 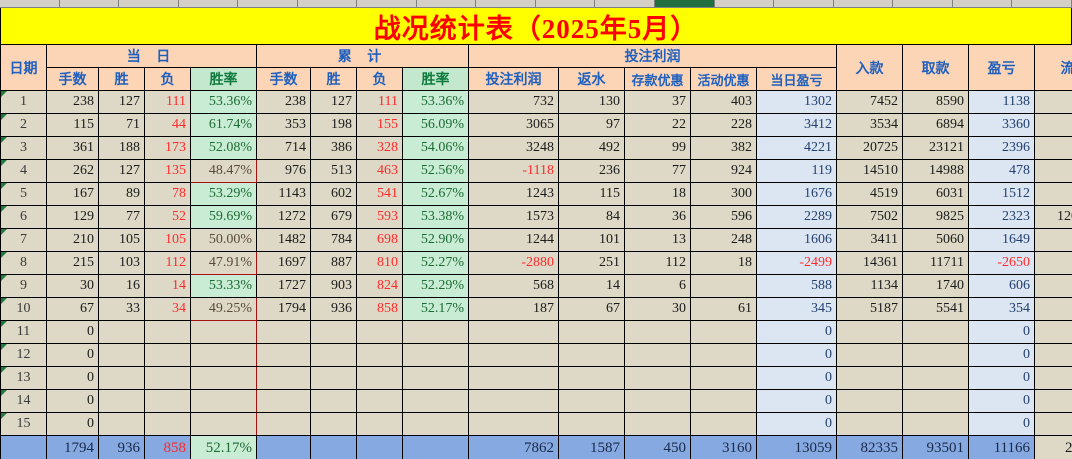 I want to click on cell-daily-win: 71, so click(x=121, y=125).